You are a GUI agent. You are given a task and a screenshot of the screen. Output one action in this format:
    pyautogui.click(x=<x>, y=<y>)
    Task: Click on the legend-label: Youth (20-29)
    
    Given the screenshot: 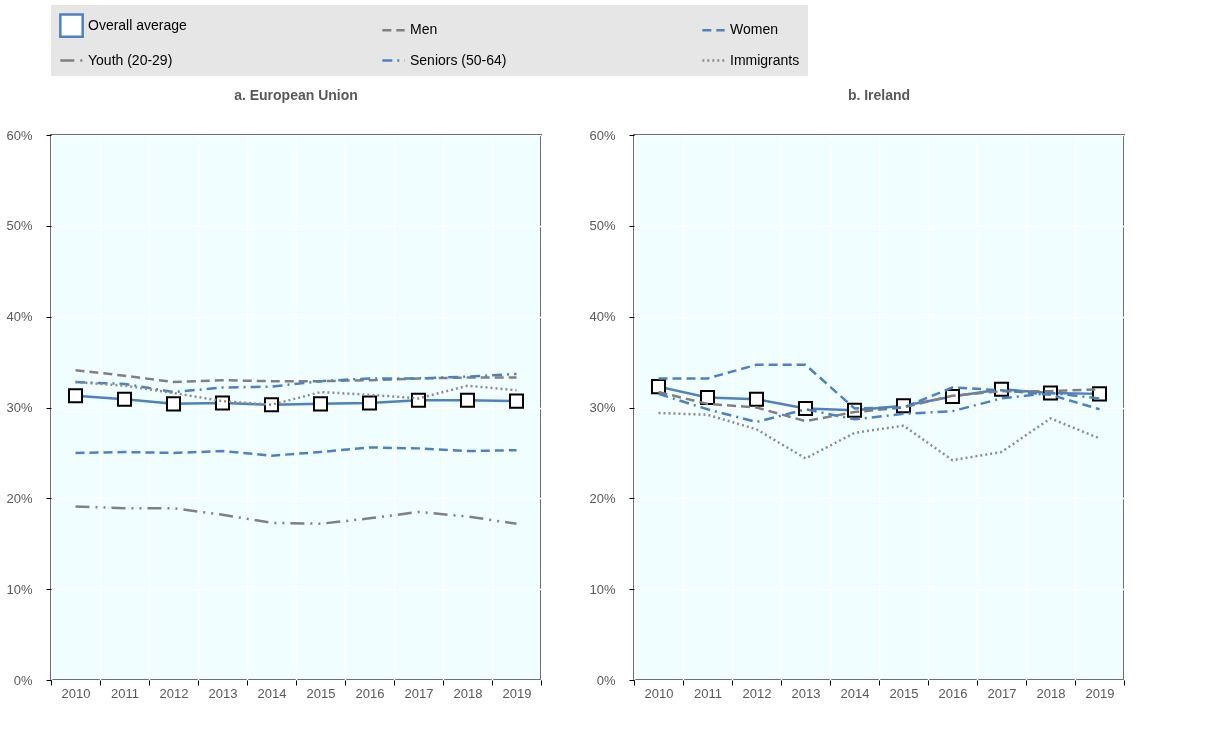 What is the action you would take?
    pyautogui.click(x=130, y=59)
    